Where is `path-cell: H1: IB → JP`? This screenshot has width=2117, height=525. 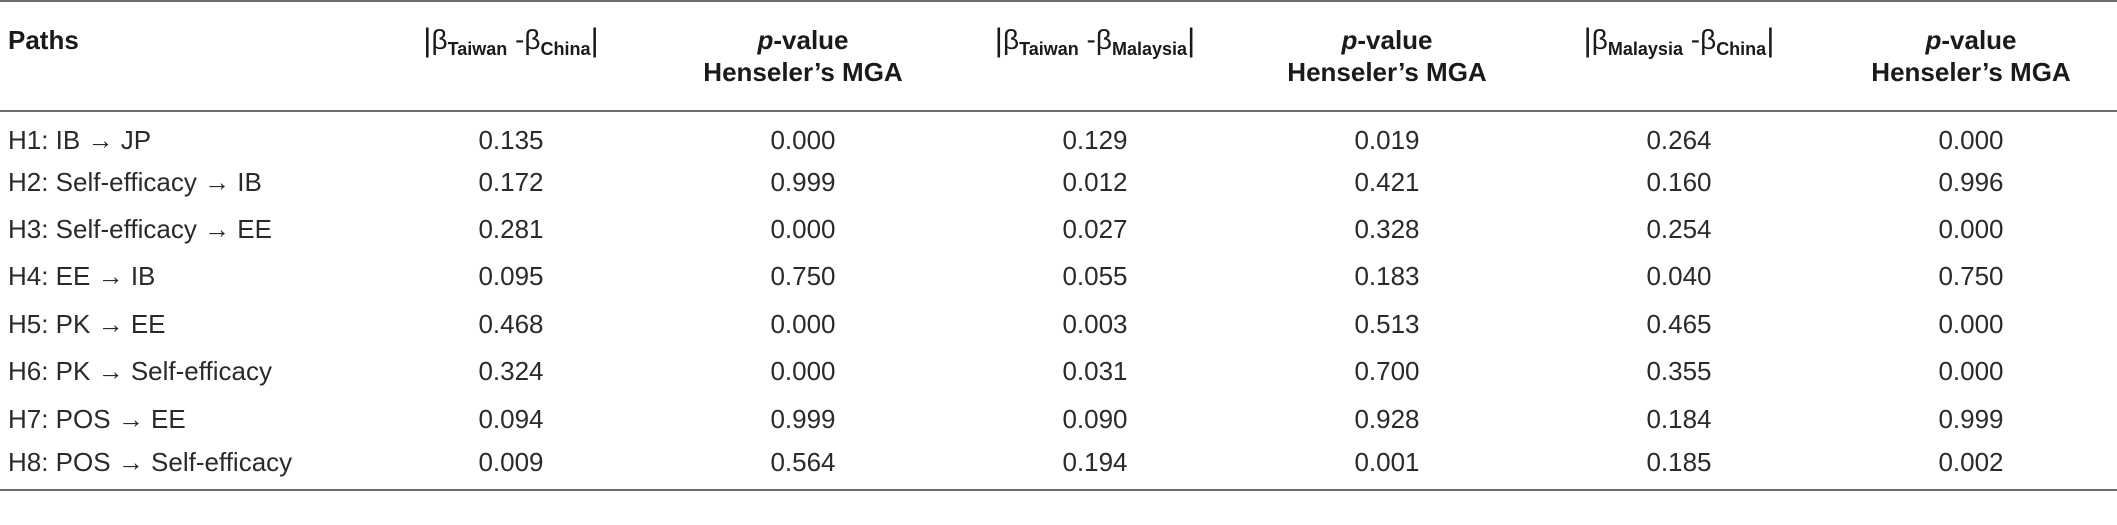 path-cell: H1: IB → JP is located at coordinates (80, 139).